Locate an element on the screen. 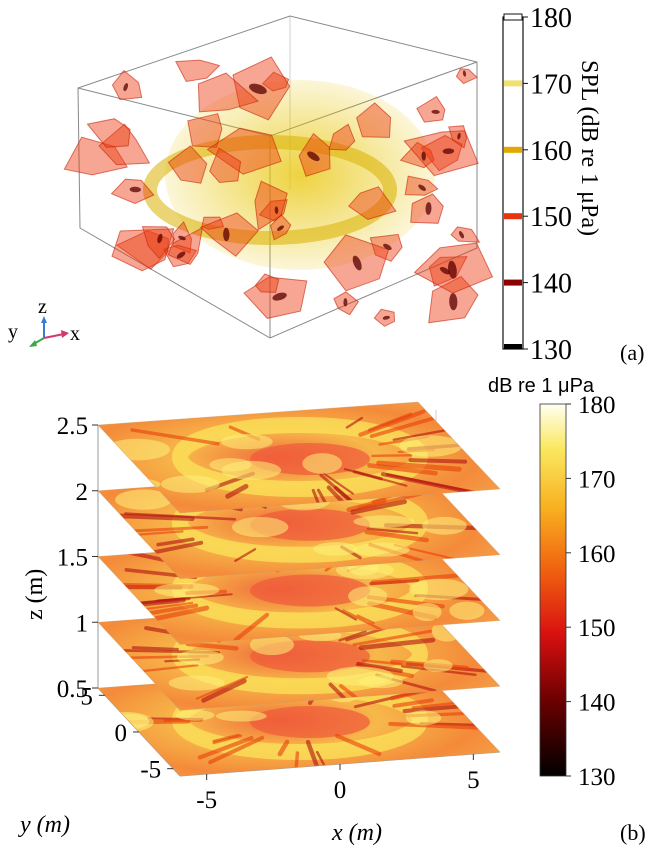 The width and height of the screenshot is (659, 858). colorbar-b-tick-label: 180 is located at coordinates (597, 405).